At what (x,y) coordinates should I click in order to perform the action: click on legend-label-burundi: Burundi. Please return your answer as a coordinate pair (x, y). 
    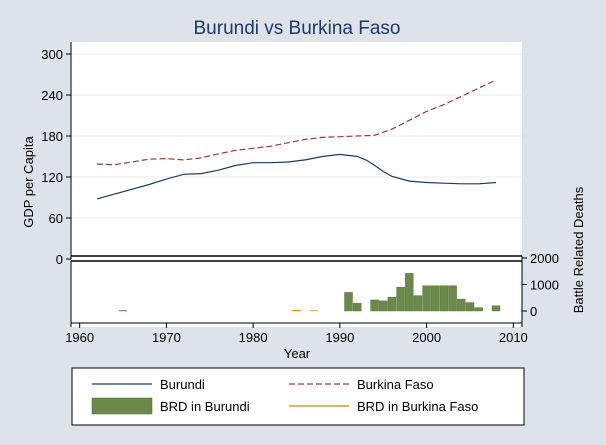
    Looking at the image, I should click on (182, 384).